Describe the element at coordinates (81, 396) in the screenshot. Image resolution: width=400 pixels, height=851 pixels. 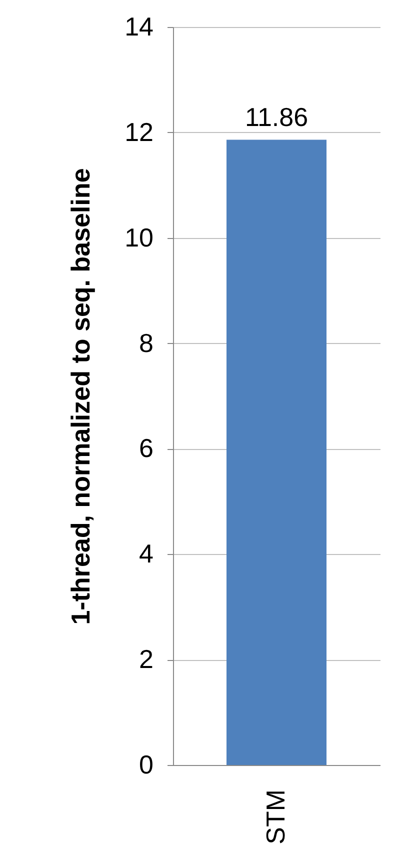
I see `y-axis-title: 1-thread, normalized to seq. baseline` at that location.